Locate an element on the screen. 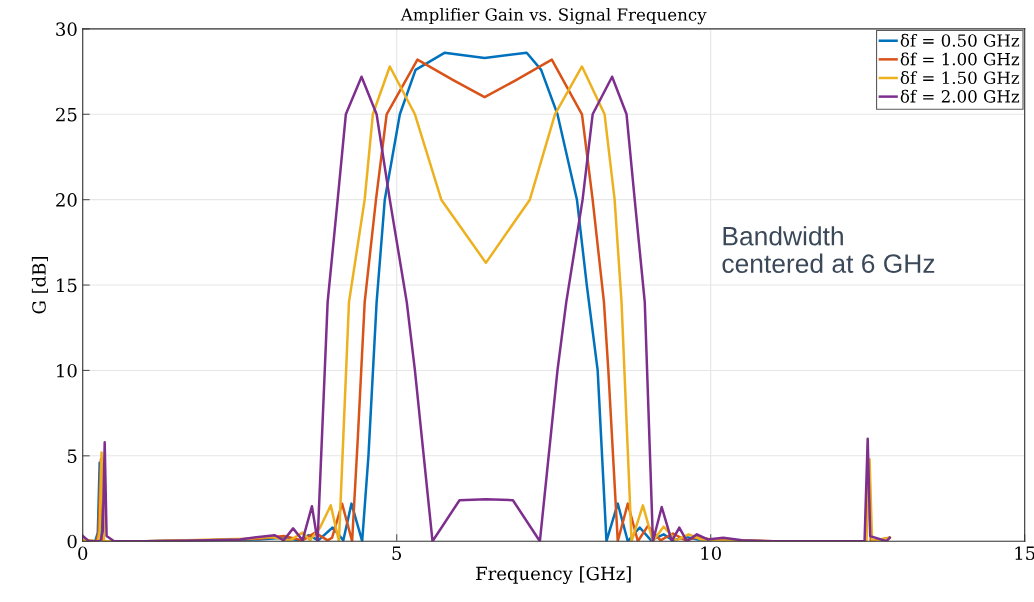  chart-title: Amplifier Gain vs. Signal Frequency is located at coordinates (553, 16).